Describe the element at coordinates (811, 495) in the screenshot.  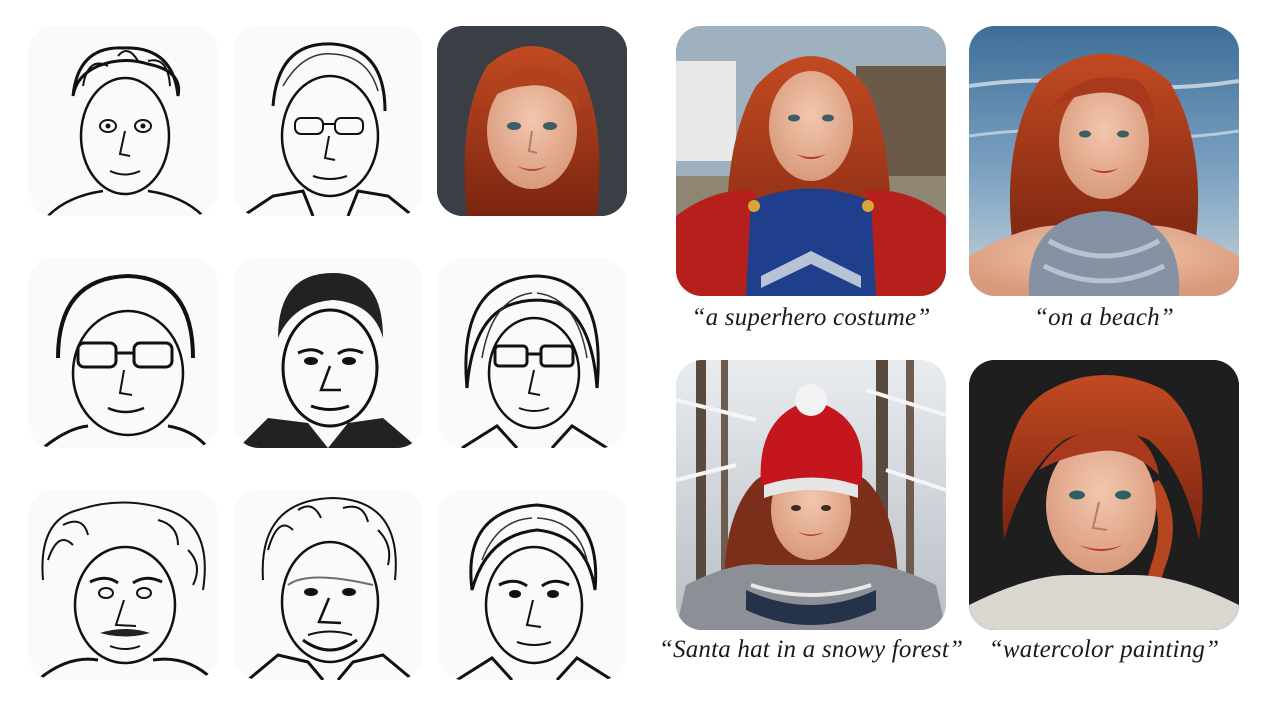
I see `generated-santa-hat-snowy-forest` at that location.